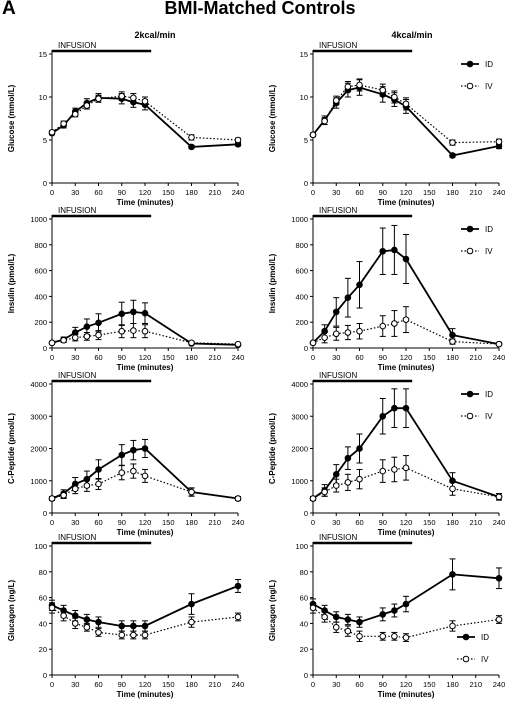 Image resolution: width=520 pixels, height=721 pixels. I want to click on y-tick-label: 100, so click(40, 546).